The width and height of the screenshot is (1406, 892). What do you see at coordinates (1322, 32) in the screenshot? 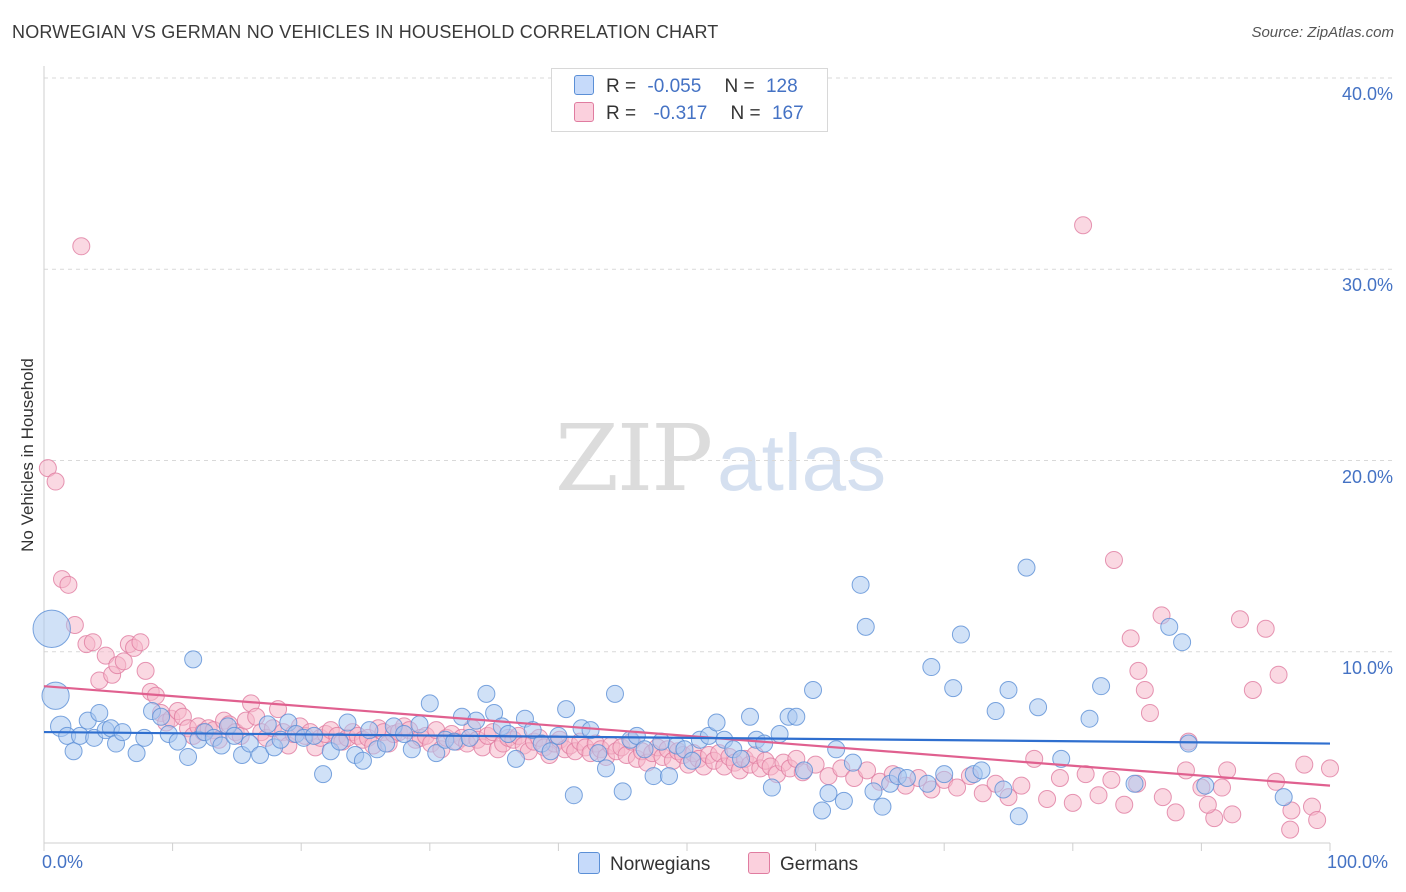
I see `chart-source: Source: ZipAtlas.com` at bounding box center [1322, 32].